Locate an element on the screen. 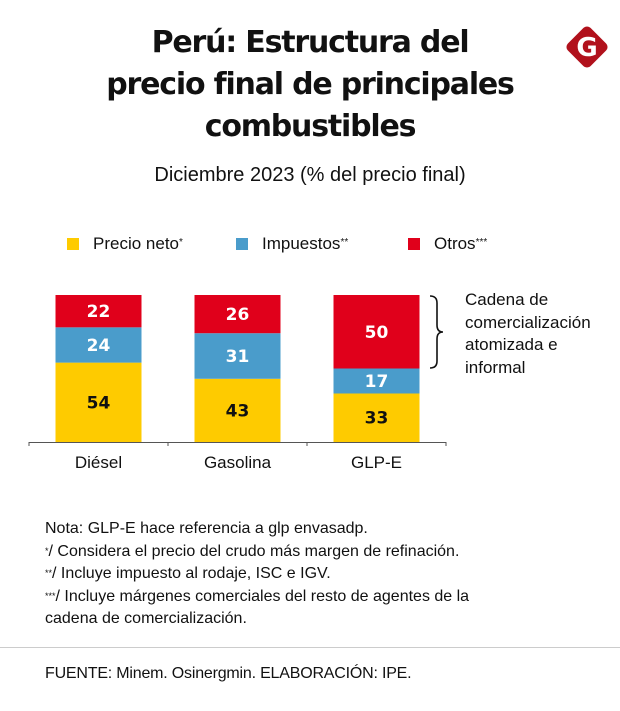 This screenshot has width=620, height=711. annotation-line: atomizada e is located at coordinates (511, 344).